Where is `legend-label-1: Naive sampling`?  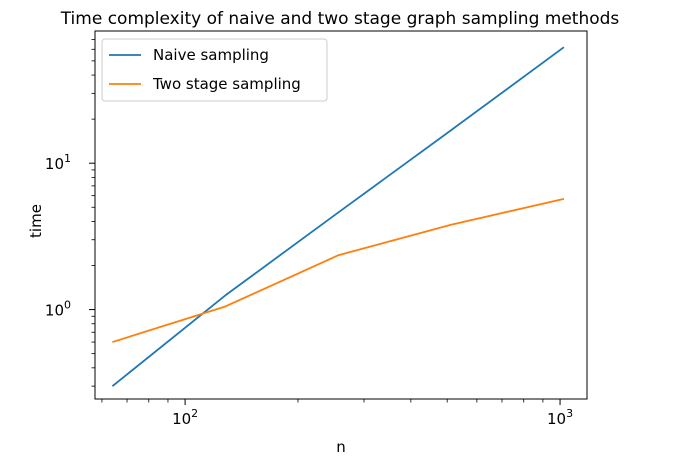 legend-label-1: Naive sampling is located at coordinates (211, 55).